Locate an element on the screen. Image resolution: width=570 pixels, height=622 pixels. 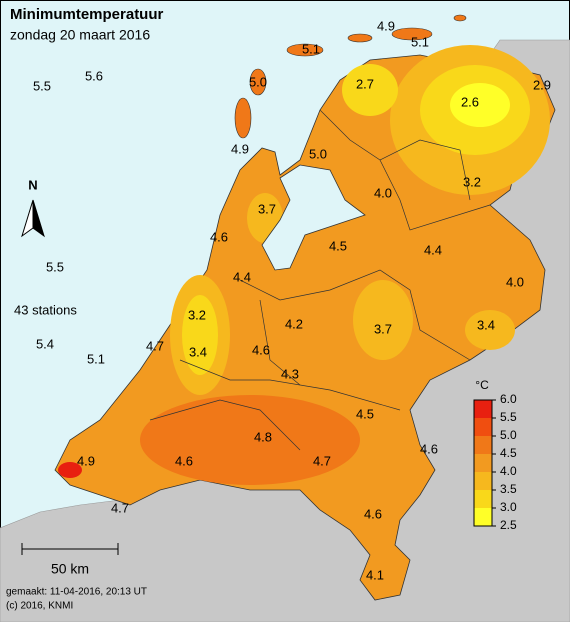
legend-tick-label: 3.5 is located at coordinates (508, 489).